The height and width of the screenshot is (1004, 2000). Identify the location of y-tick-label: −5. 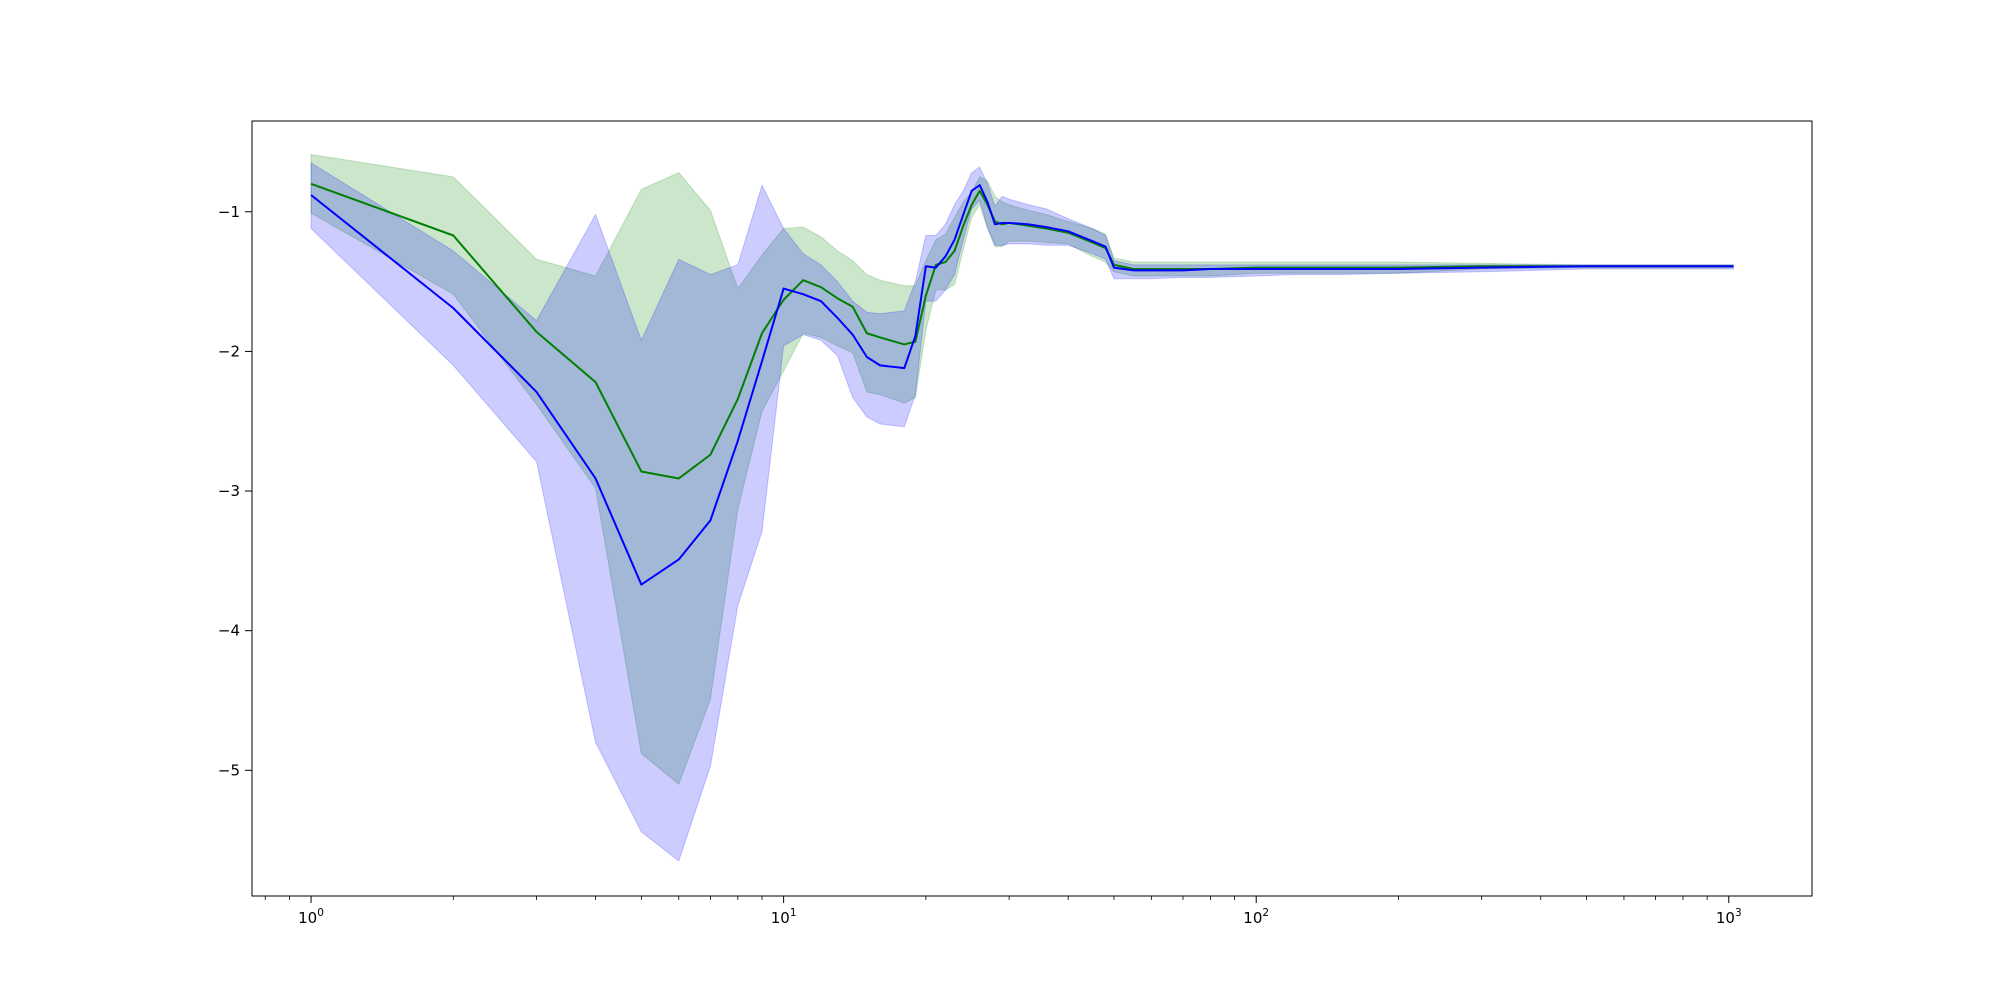
(229, 770).